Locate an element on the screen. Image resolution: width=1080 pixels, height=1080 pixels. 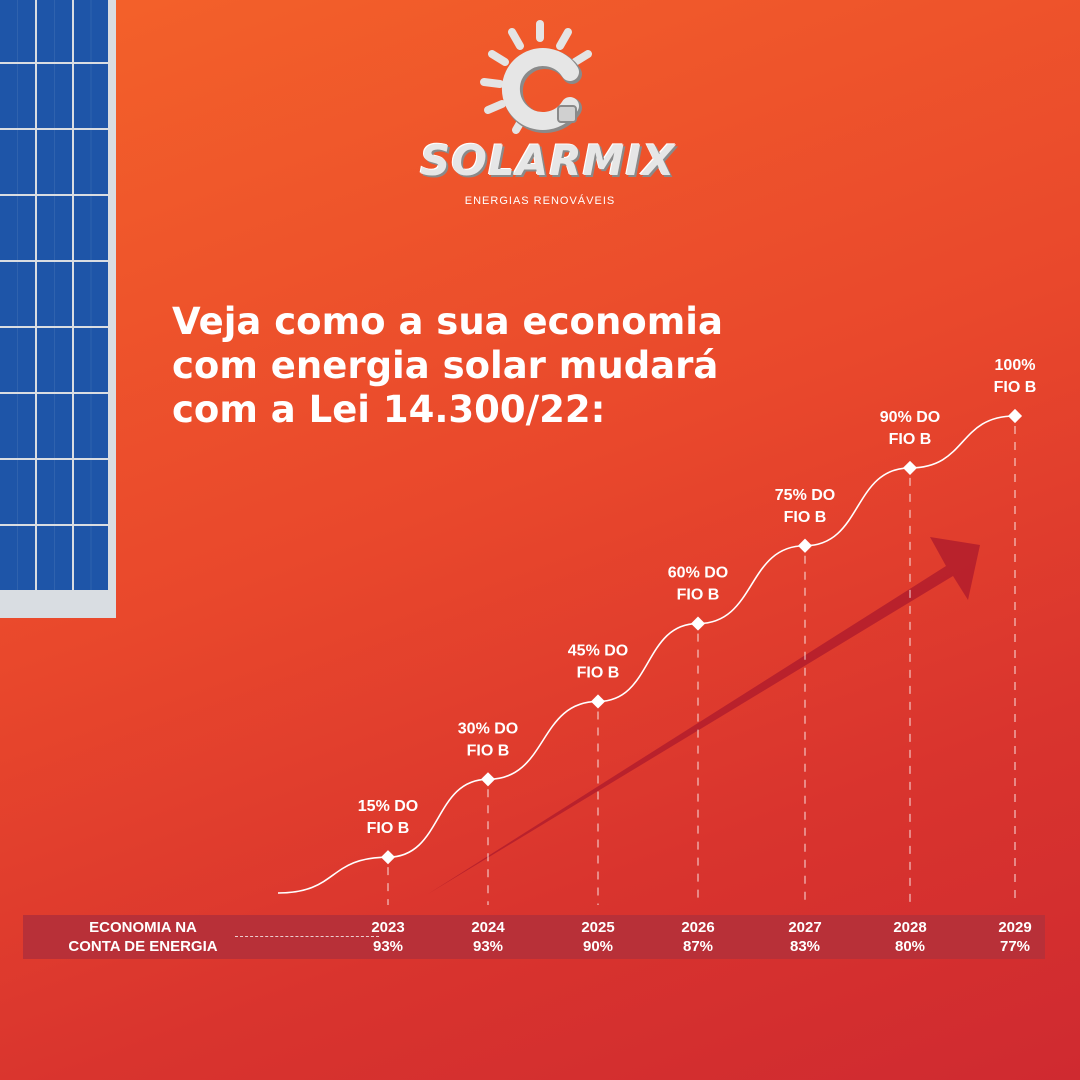
data-label: 90% DO FIO B is located at coordinates (910, 428).